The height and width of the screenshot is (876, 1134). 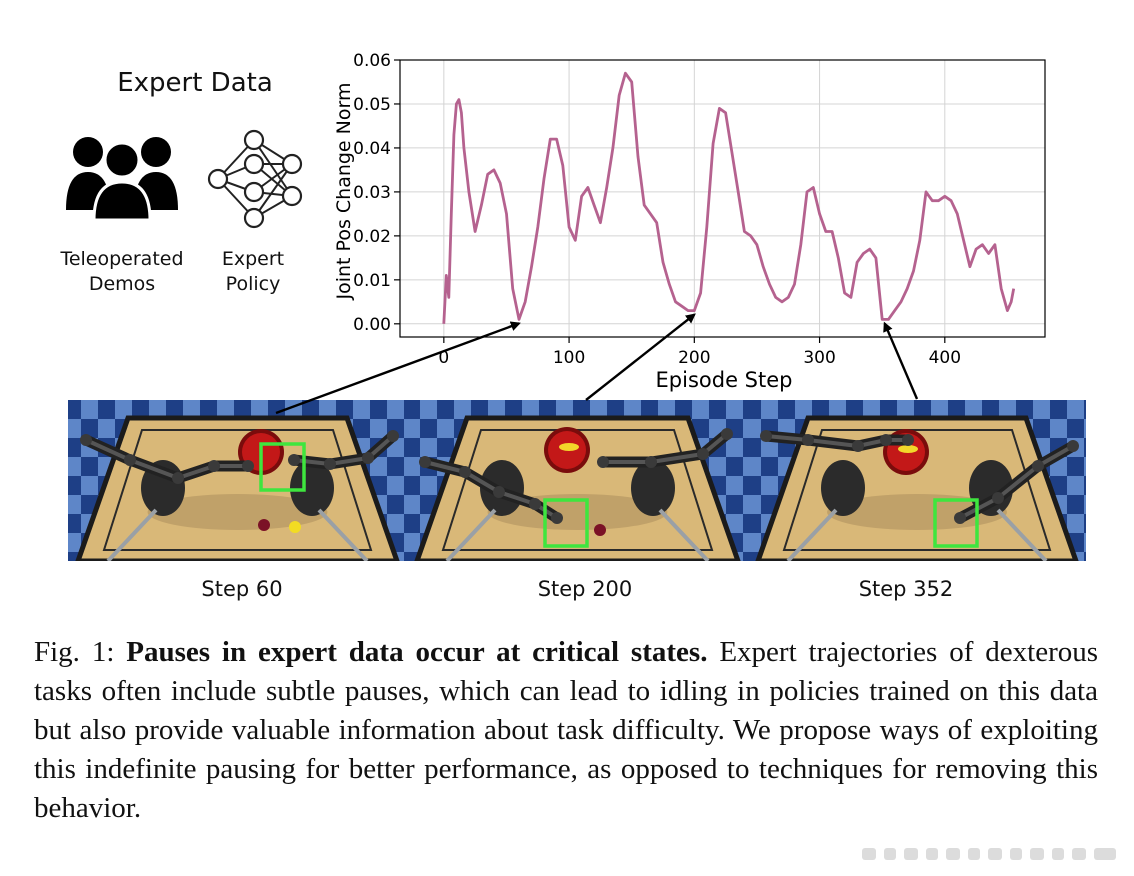 What do you see at coordinates (122, 259) in the screenshot?
I see `teleoperated-demos-line1: Teleoperated` at bounding box center [122, 259].